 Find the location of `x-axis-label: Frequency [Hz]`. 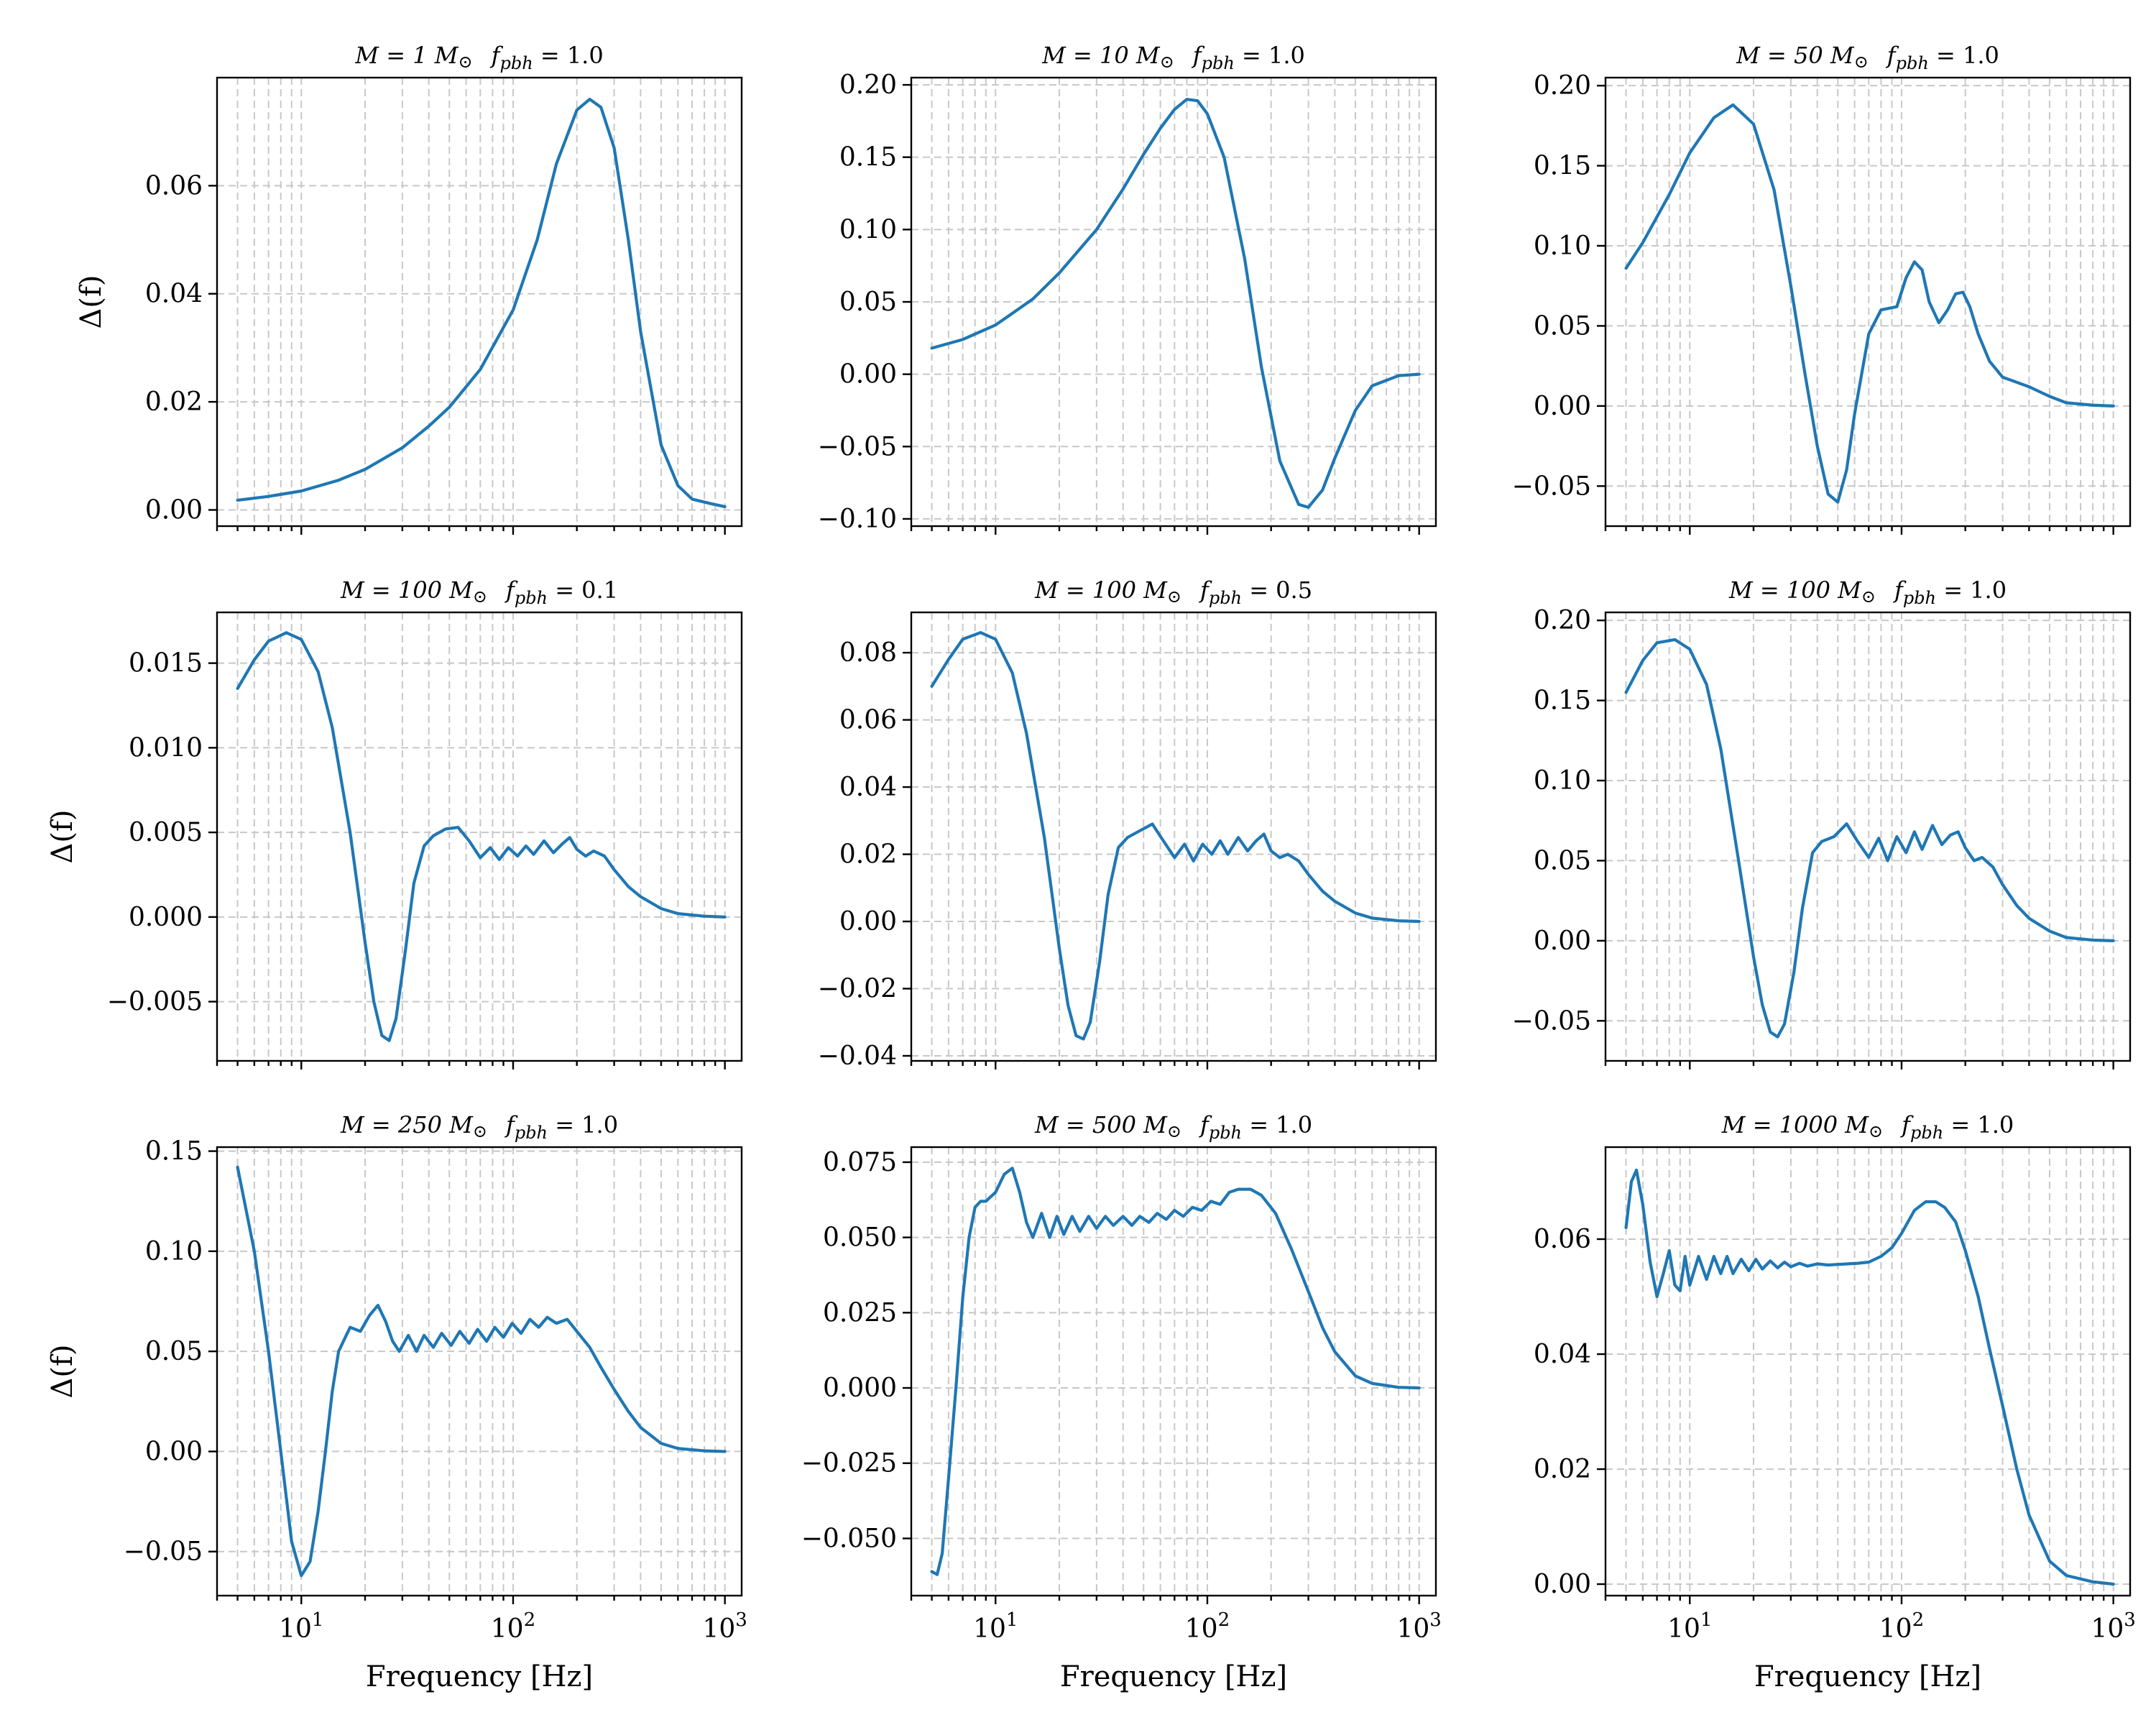

x-axis-label: Frequency [Hz] is located at coordinates (479, 1676).